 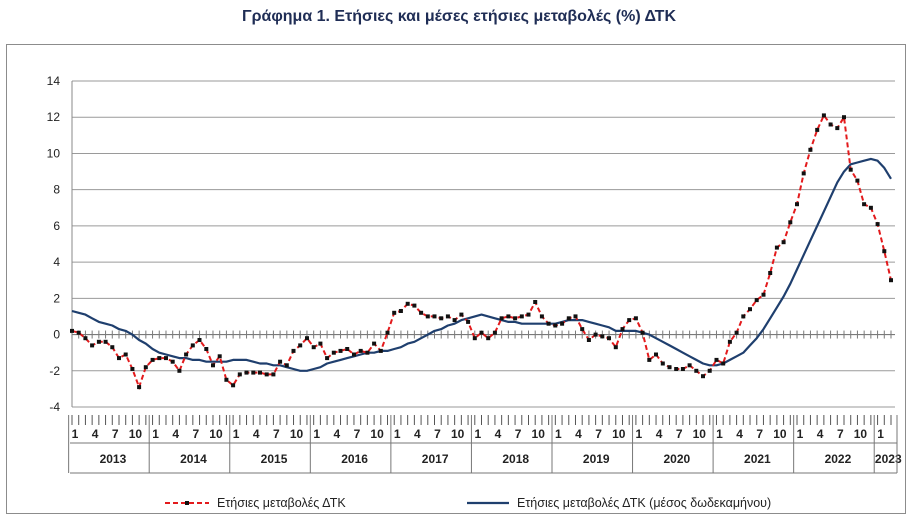 I want to click on year-label: 2022, so click(x=838, y=459).